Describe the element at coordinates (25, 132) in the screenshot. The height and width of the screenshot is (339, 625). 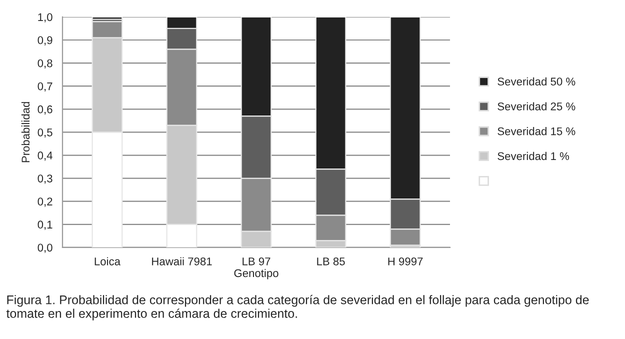
I see `y-axis-title: Probabilidad` at that location.